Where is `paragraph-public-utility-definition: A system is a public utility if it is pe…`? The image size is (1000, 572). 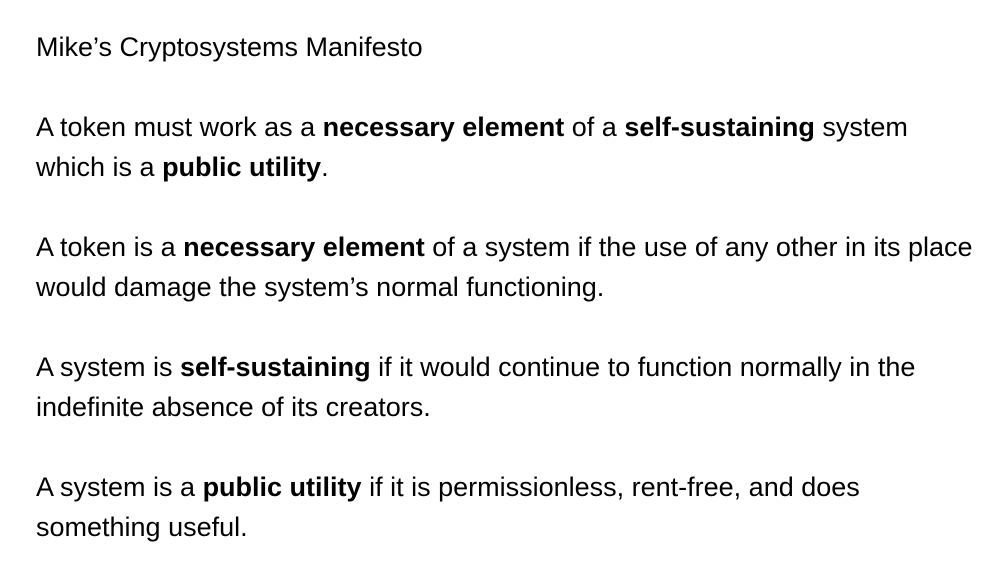
paragraph-public-utility-definition: A system is a public utility if it is pe… is located at coordinates (506, 507).